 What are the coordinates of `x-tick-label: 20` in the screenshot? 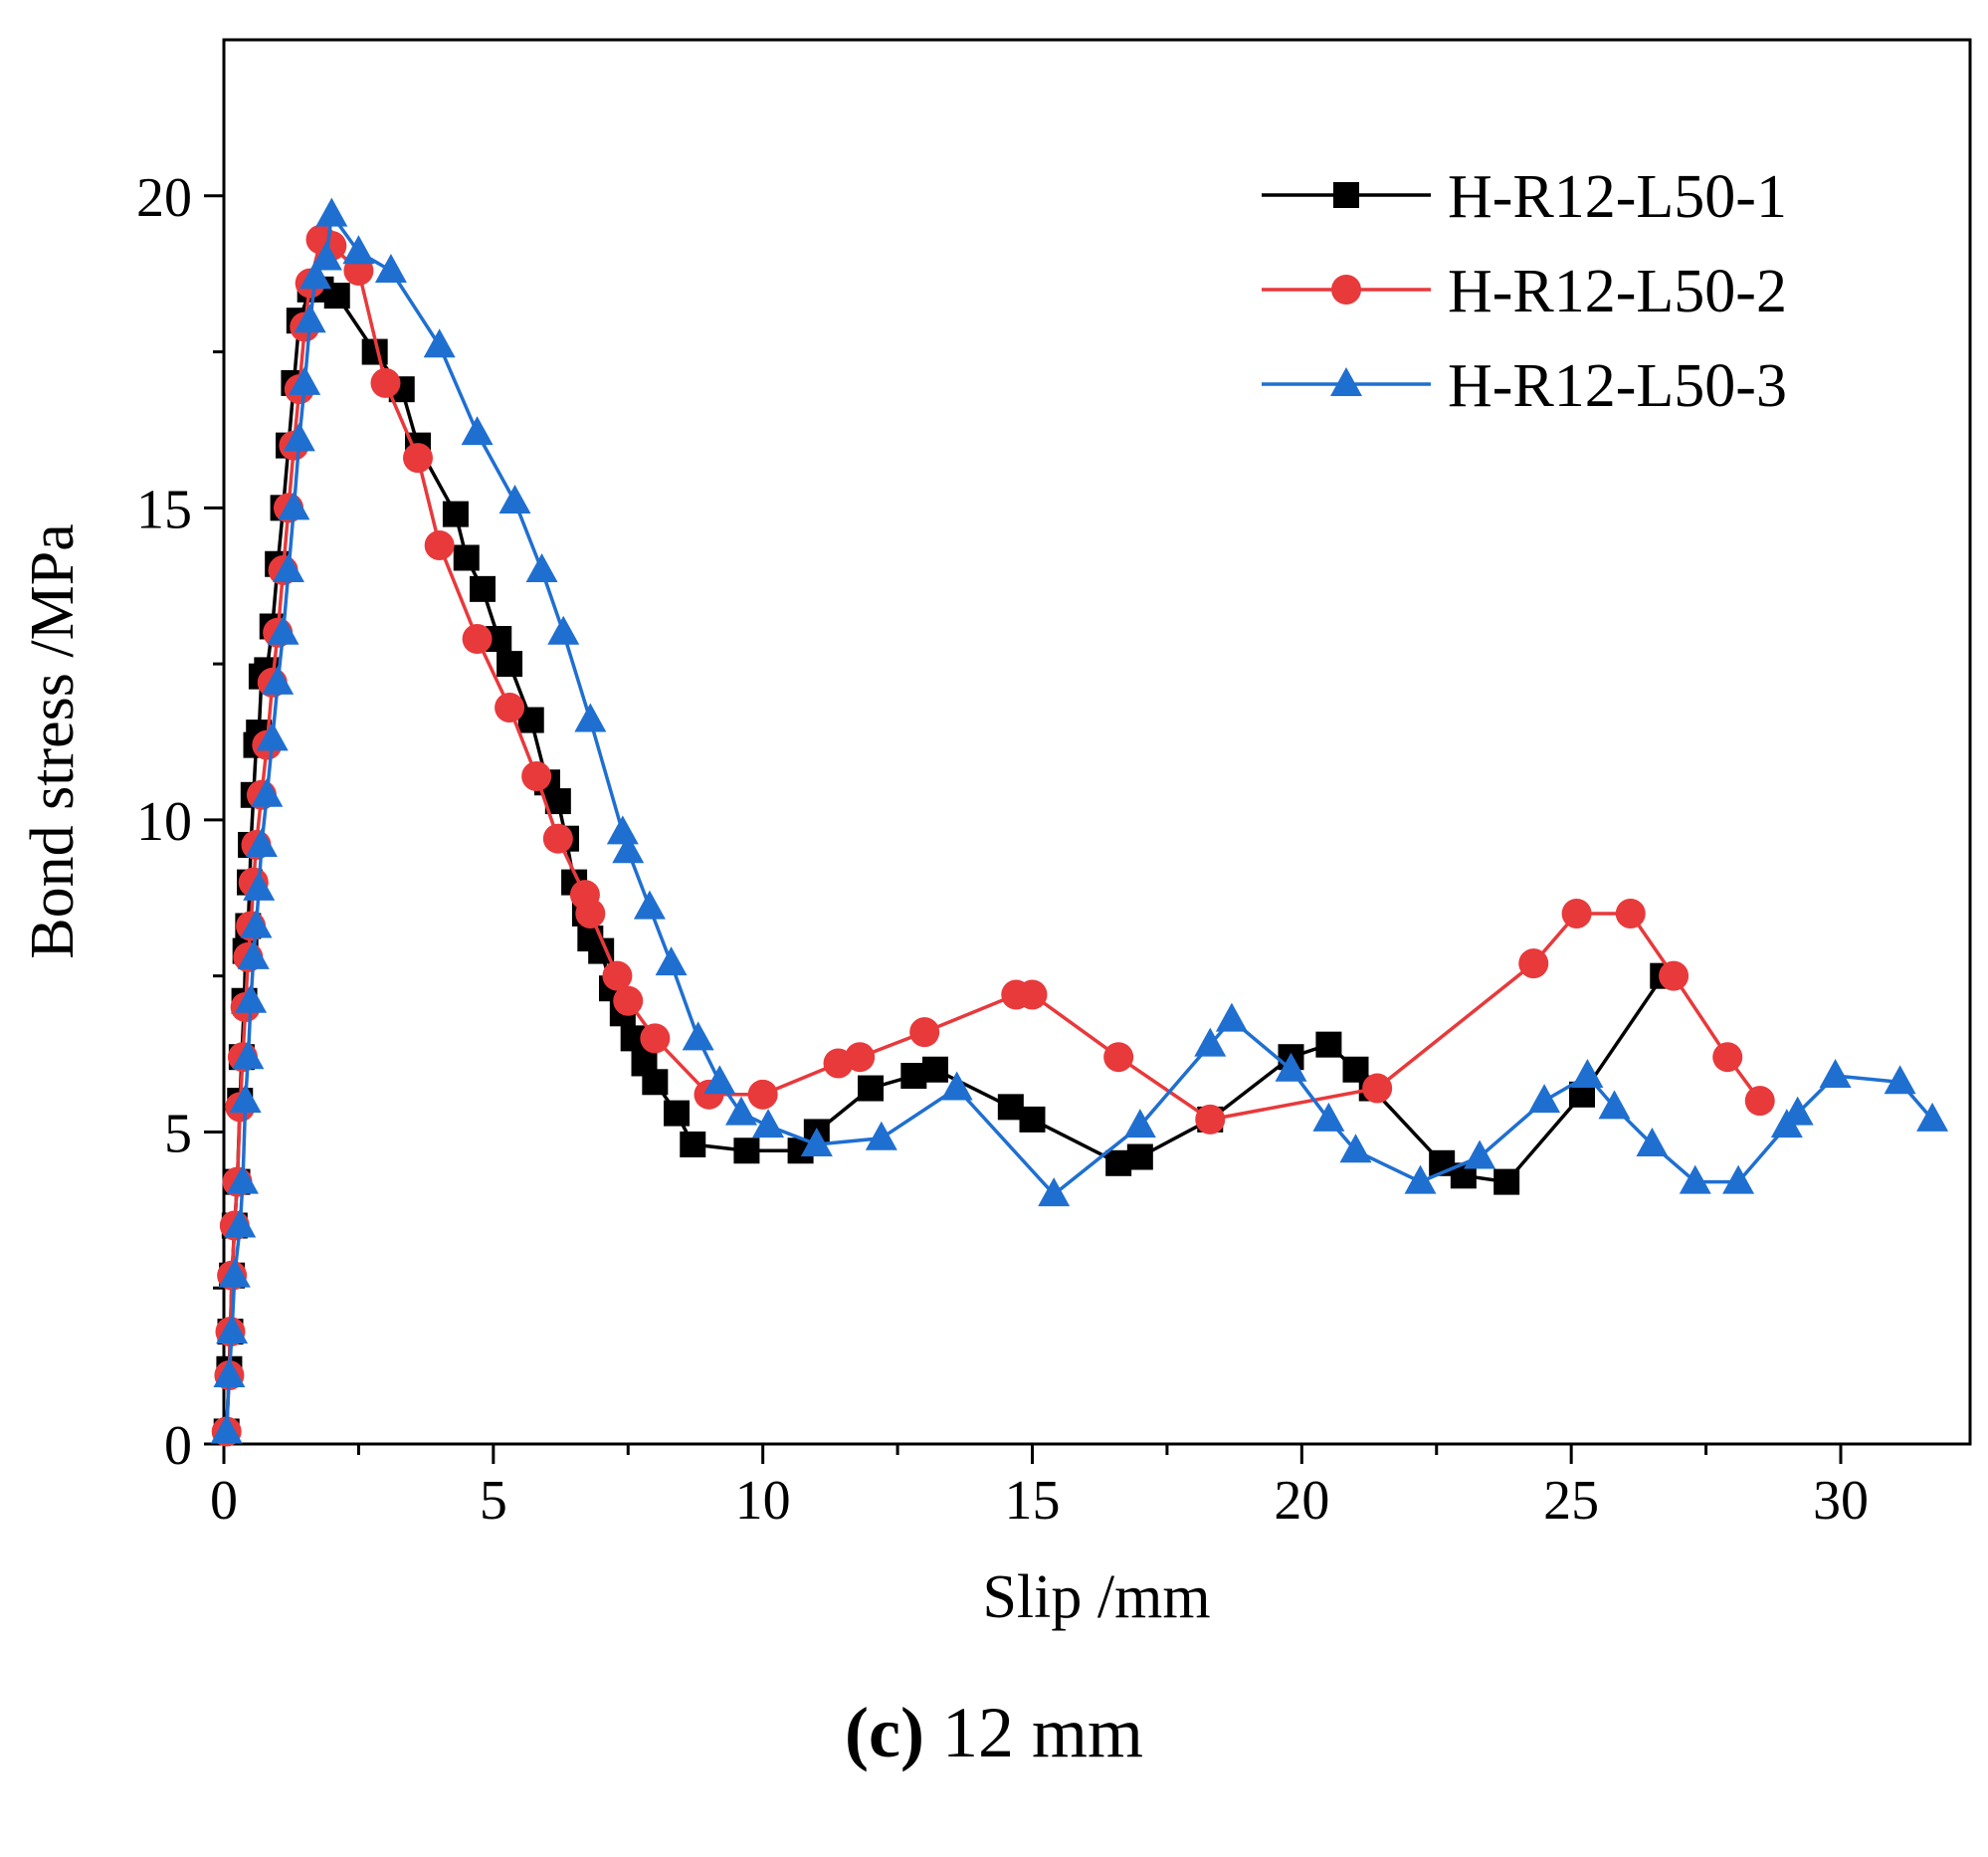 It's located at (1302, 1501).